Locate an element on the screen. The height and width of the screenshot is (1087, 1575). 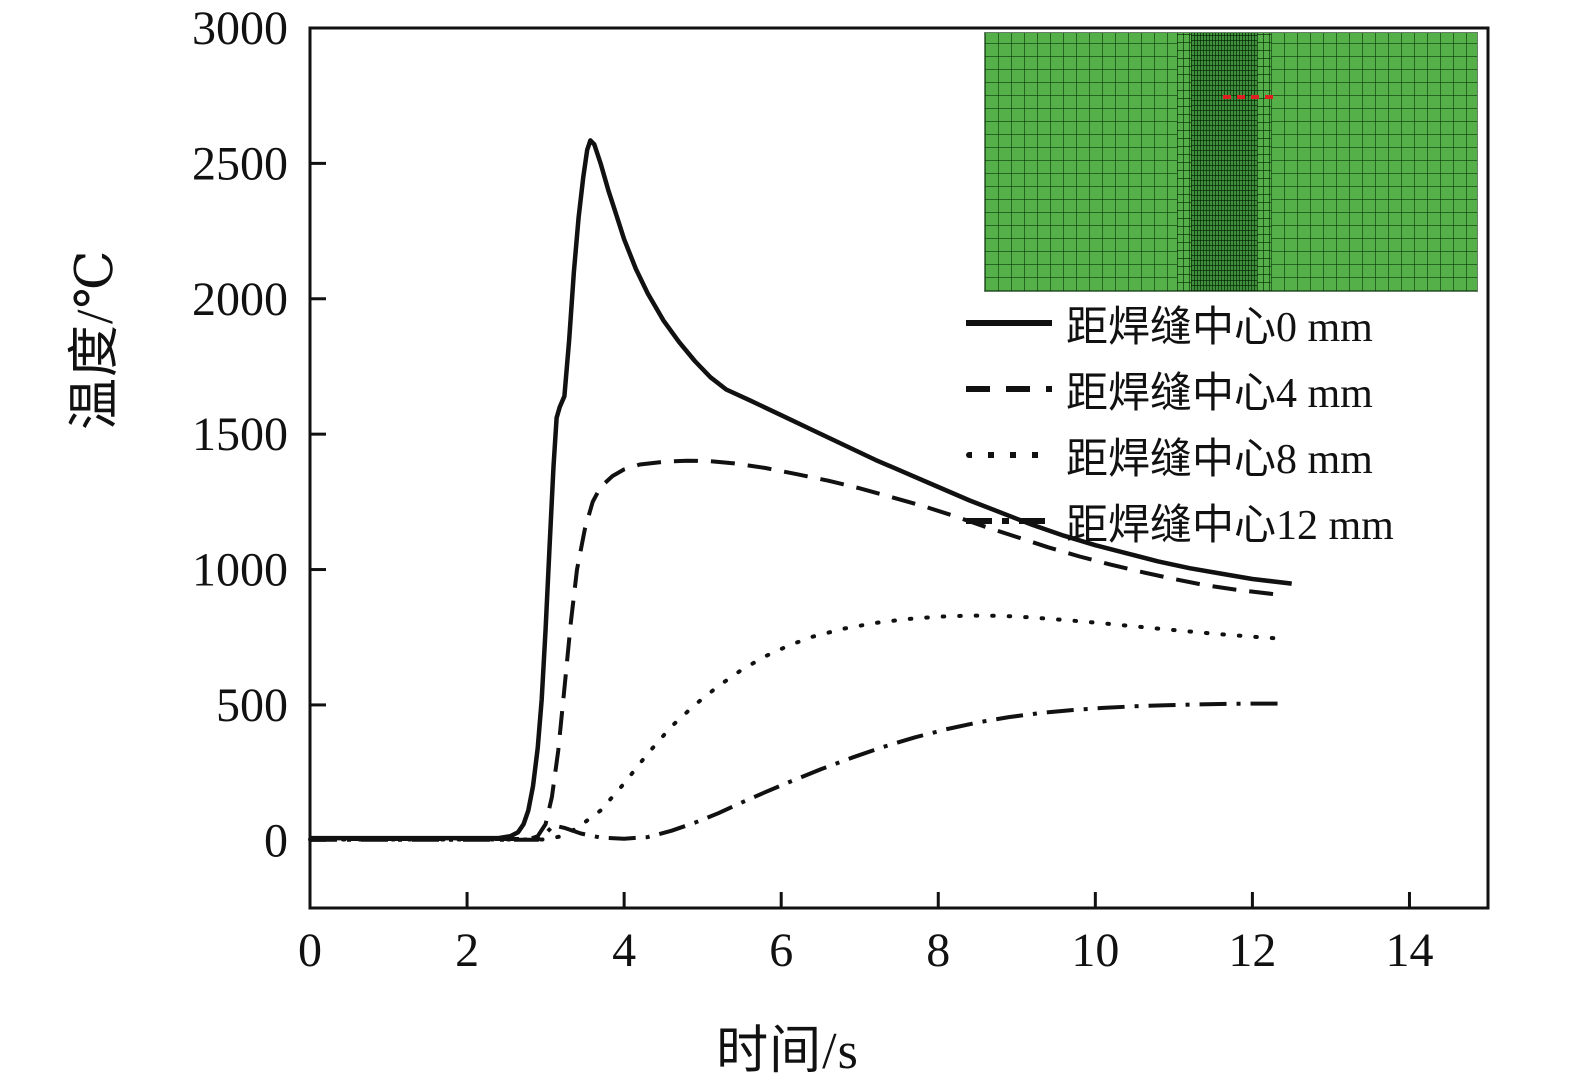
x-tick-label: 6 is located at coordinates (781, 950).